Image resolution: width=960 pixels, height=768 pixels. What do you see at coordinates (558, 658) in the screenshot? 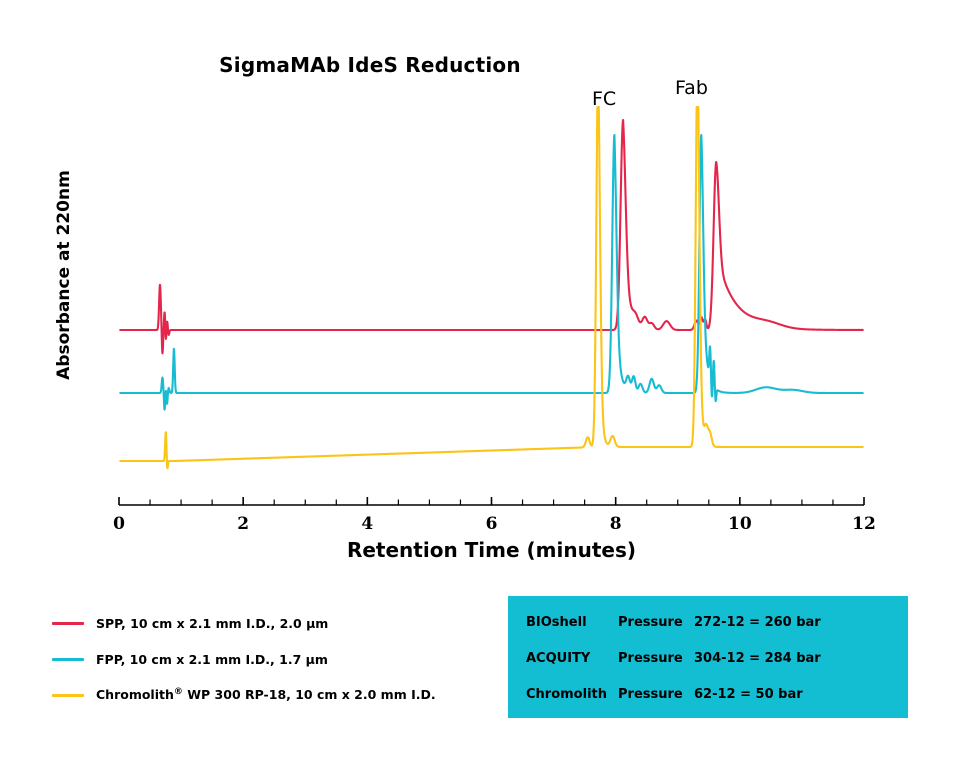
I see `infobox-name-acquity: ACQUITY` at bounding box center [558, 658].